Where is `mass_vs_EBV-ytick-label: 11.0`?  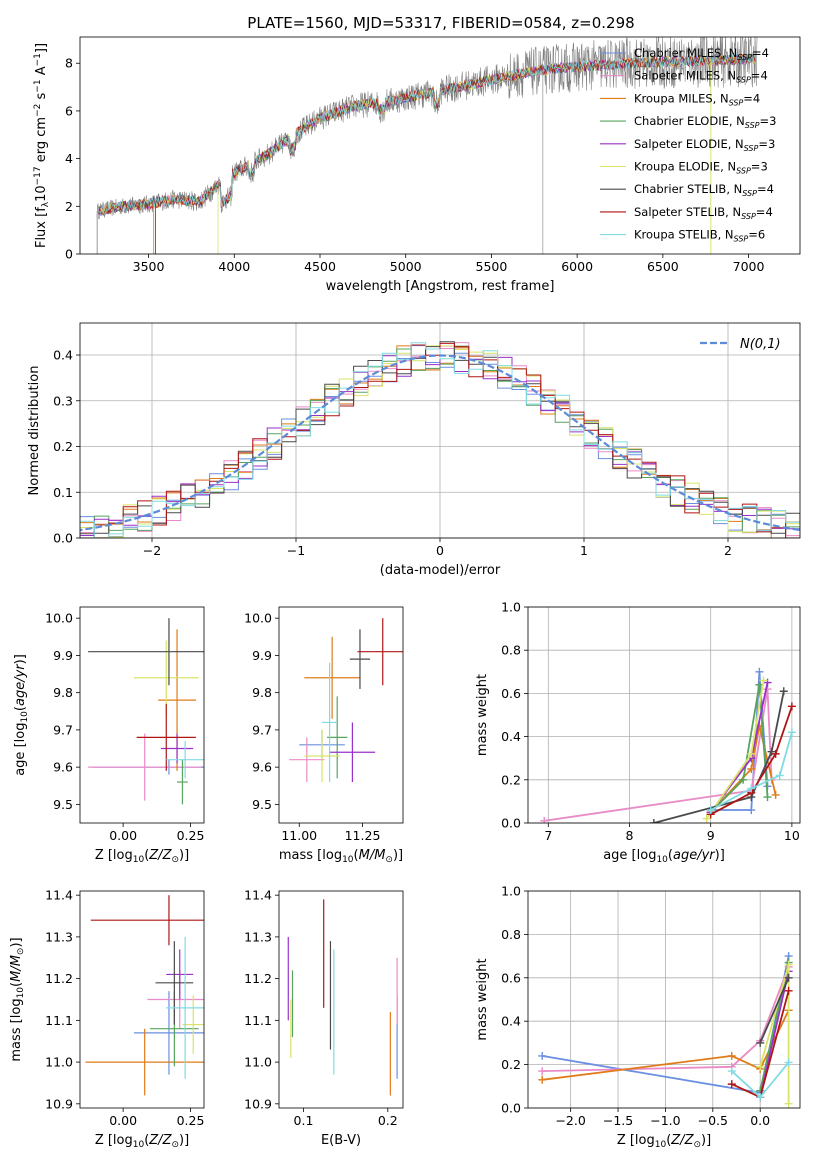 mass_vs_EBV-ytick-label: 11.0 is located at coordinates (258, 1062).